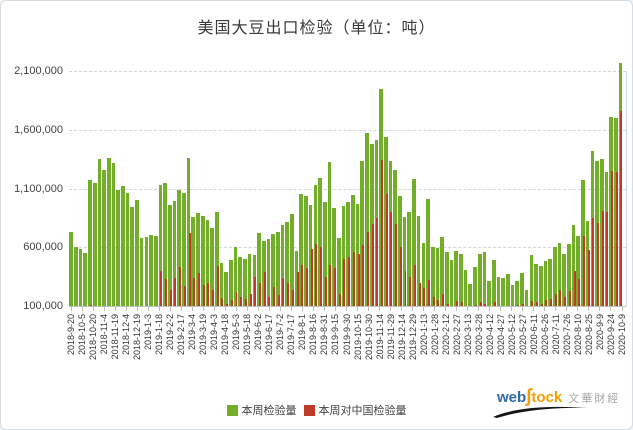  Describe the element at coordinates (401, 337) in the screenshot. I see `x-axis-label: 2019-12-14` at that location.